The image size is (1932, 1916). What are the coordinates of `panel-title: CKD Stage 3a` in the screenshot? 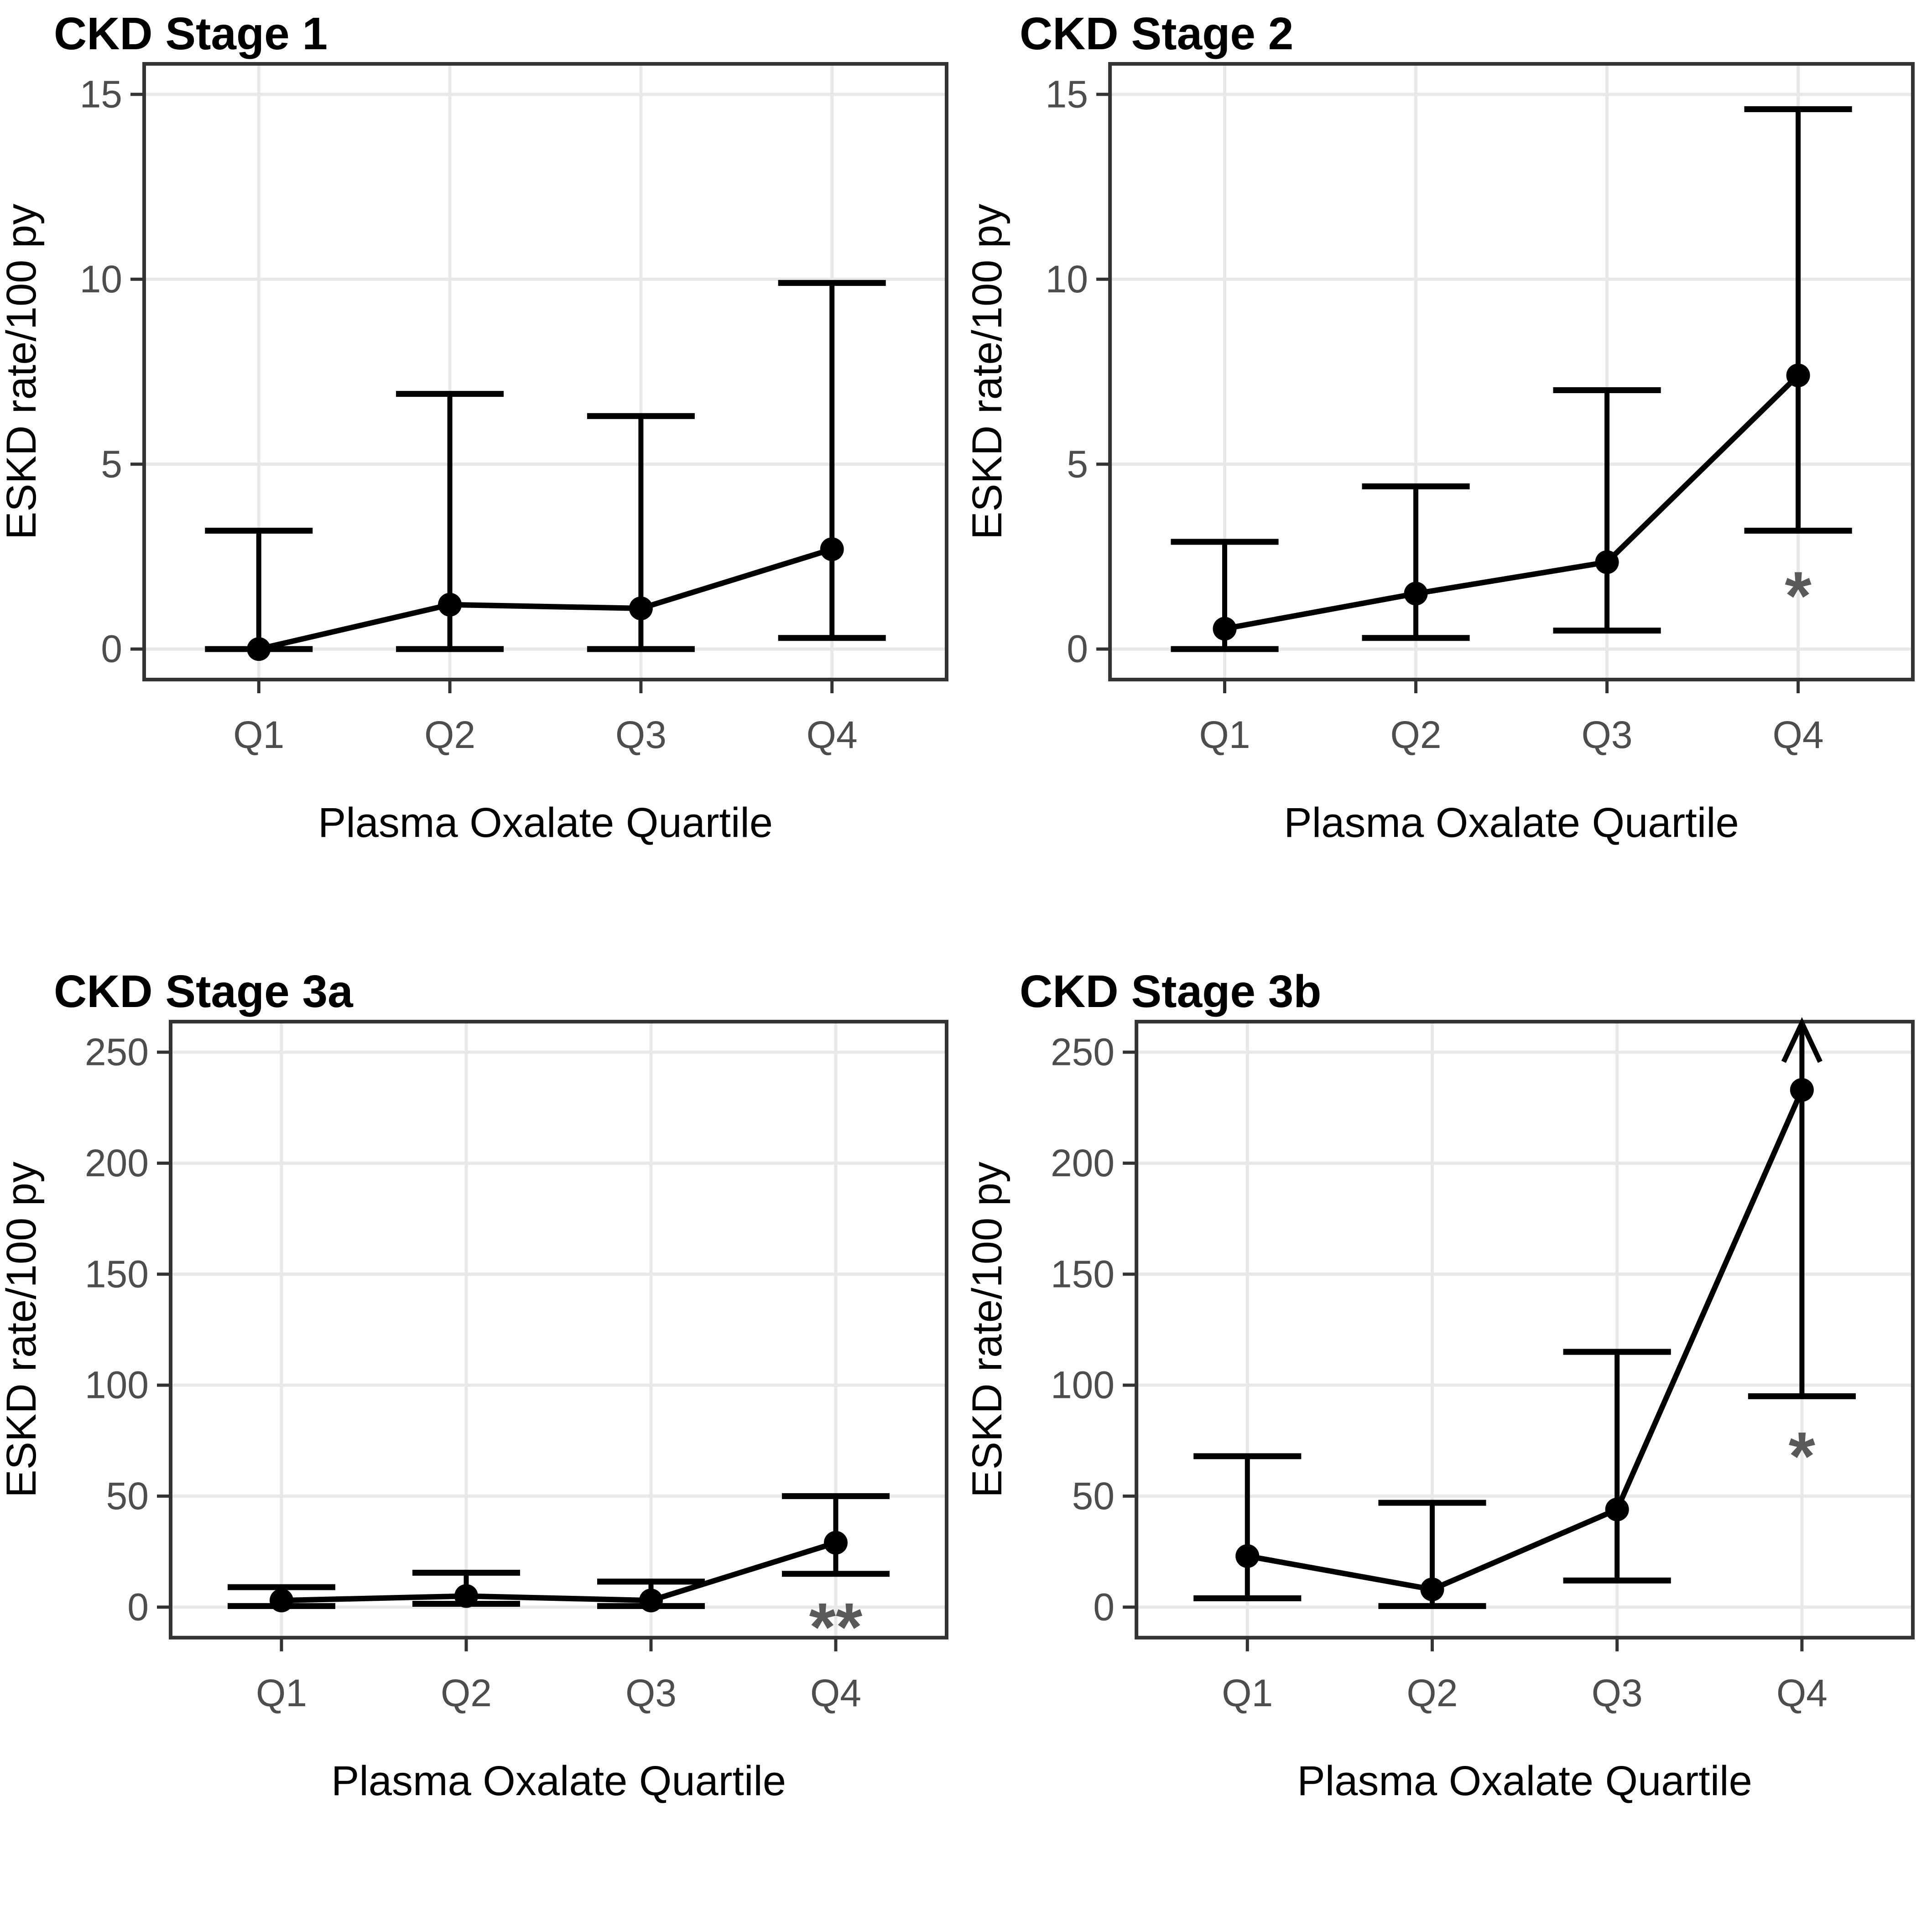 It's located at (204, 991).